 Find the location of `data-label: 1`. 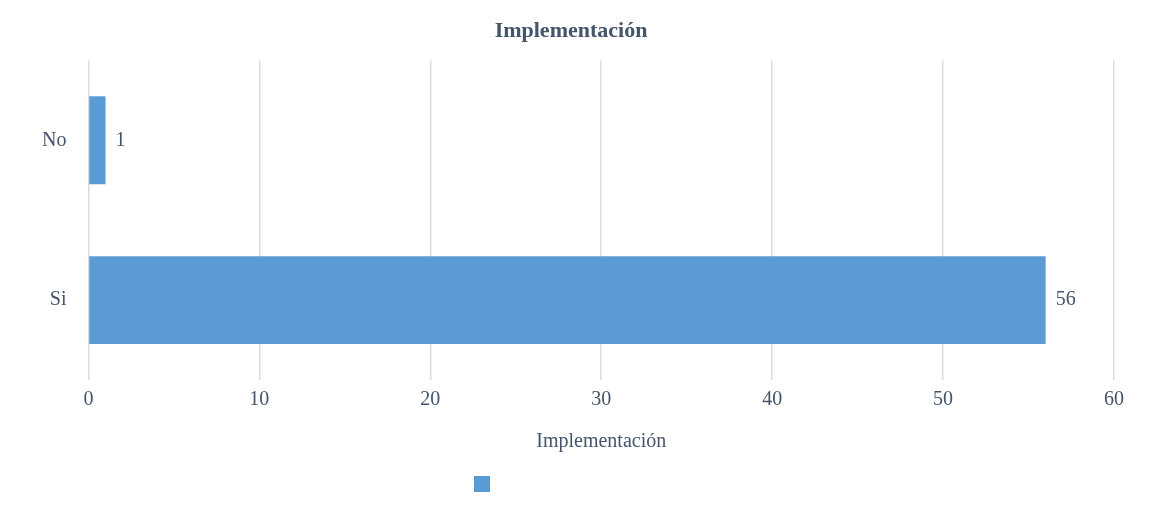

data-label: 1 is located at coordinates (120, 138).